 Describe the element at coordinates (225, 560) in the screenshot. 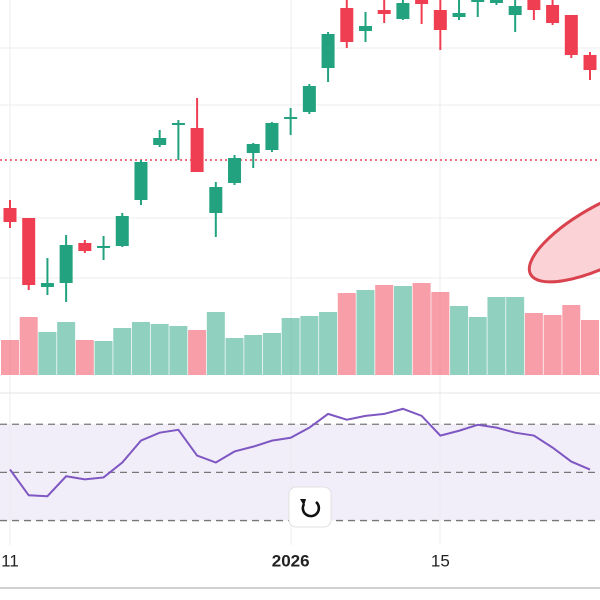

I see `x-axis: 11 2026 15` at that location.